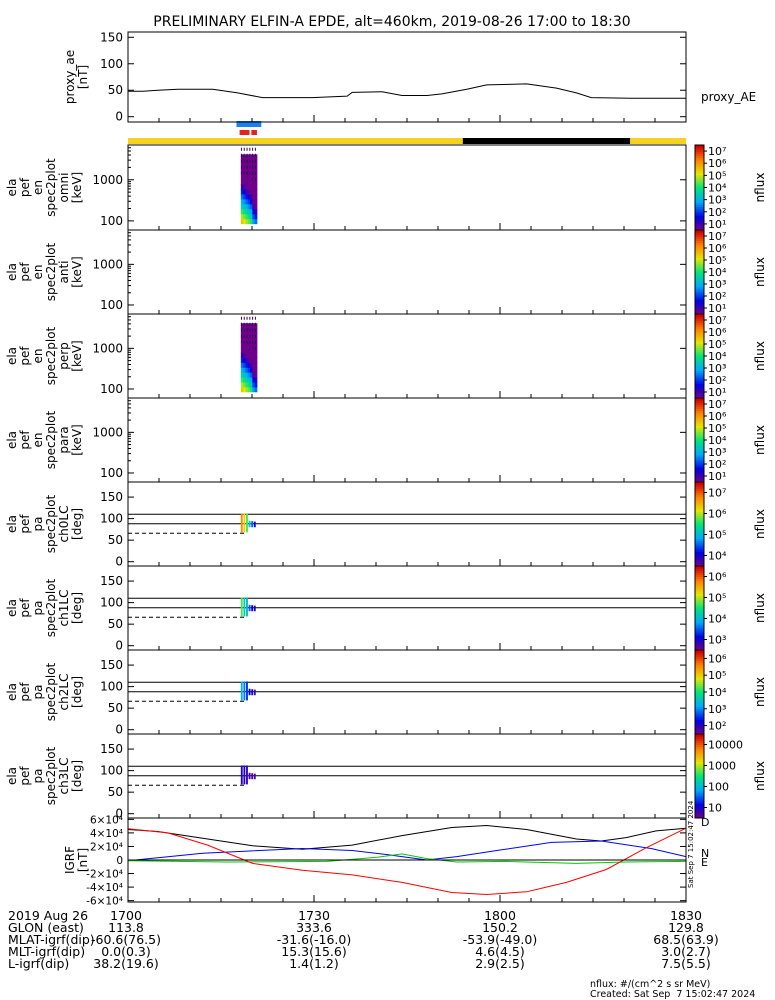  Describe the element at coordinates (717, 464) in the screenshot. I see `colorbar-tick-label: 10²` at that location.